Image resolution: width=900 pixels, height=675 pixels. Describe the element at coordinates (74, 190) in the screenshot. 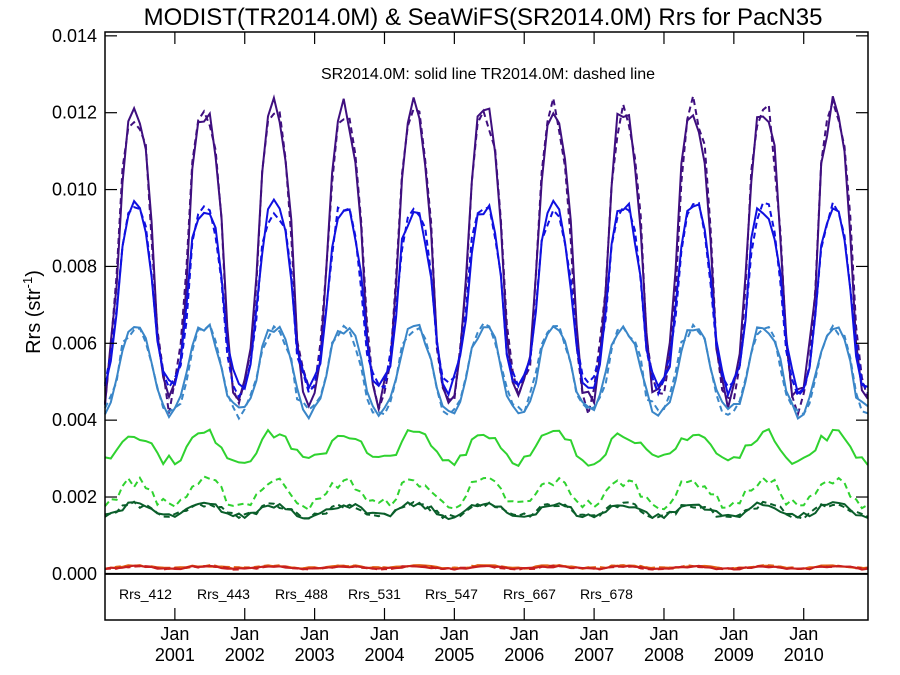

I see `y-tick-label: 0.010` at that location.